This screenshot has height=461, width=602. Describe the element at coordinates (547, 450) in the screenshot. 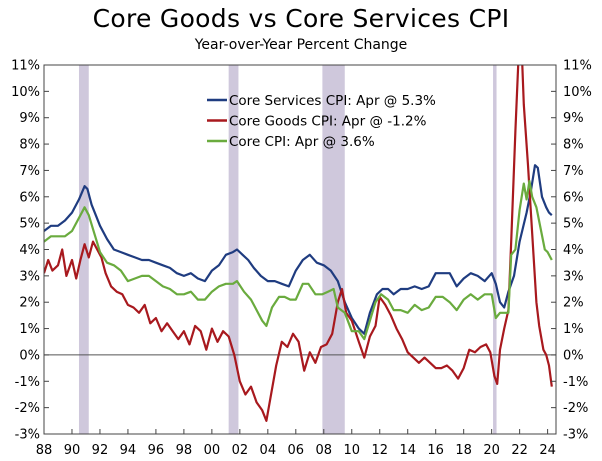

I see `x-tick-label: 24` at that location.